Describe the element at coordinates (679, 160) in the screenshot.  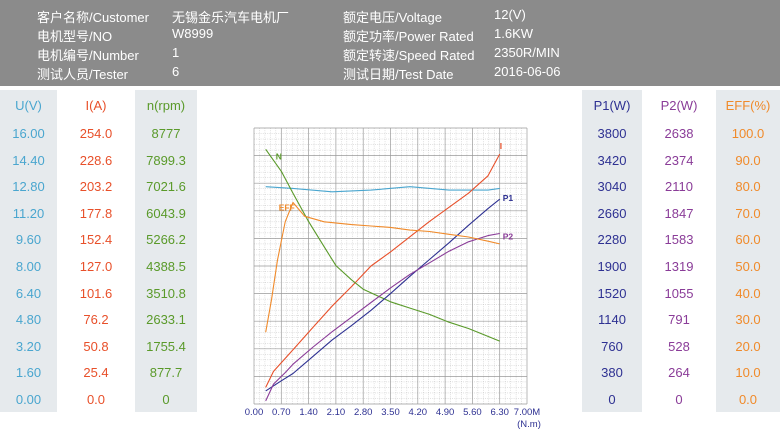
I see `output-power-scale-value: 2374` at that location.